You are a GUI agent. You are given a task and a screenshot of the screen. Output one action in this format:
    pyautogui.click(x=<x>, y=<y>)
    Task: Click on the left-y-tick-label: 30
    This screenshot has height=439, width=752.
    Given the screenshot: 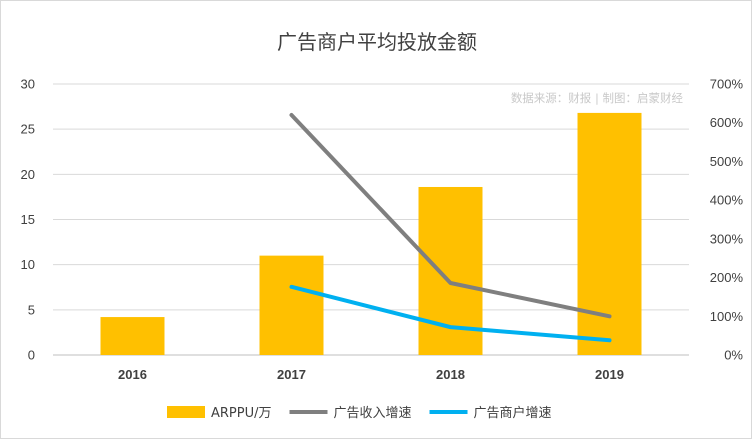 What is the action you would take?
    pyautogui.click(x=28, y=84)
    